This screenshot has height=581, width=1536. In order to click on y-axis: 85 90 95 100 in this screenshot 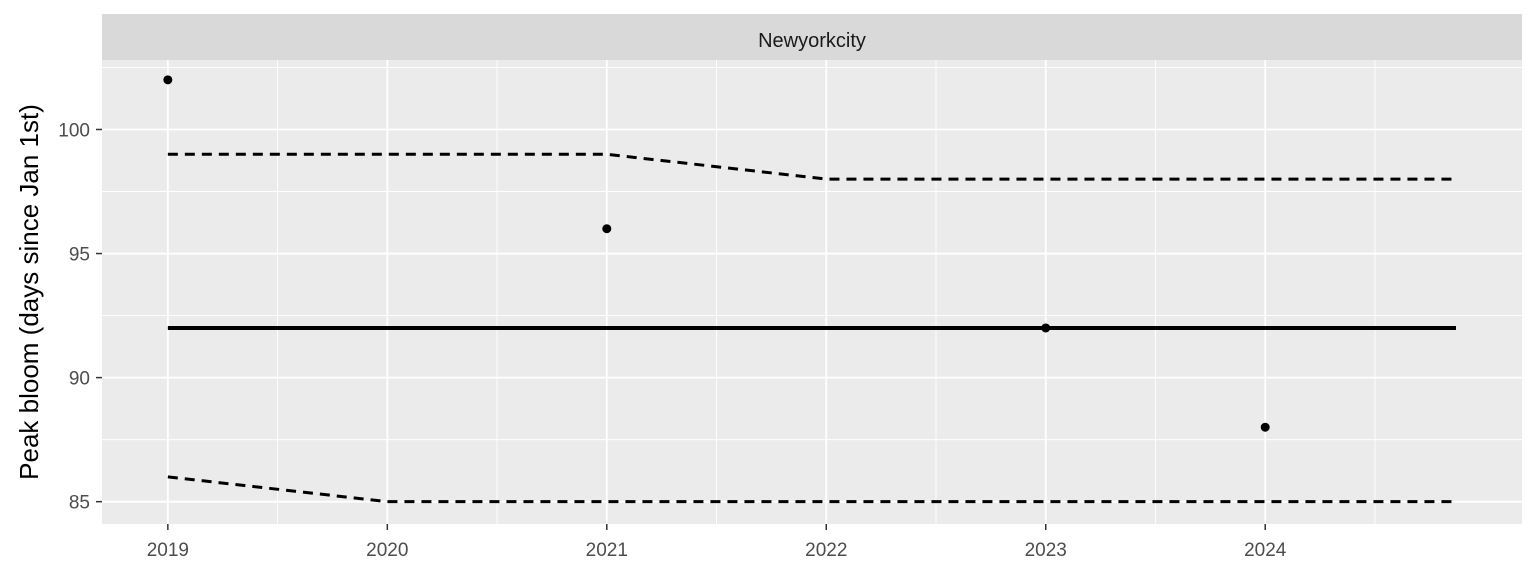, I will do `click(80, 317)`.